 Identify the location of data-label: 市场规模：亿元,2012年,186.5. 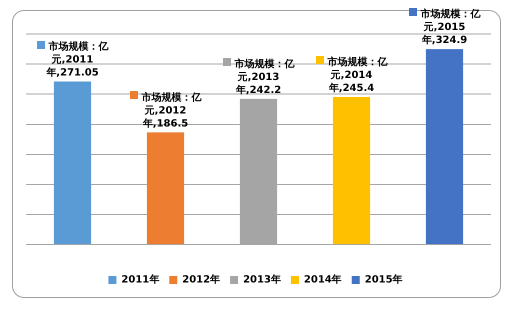
(171, 110).